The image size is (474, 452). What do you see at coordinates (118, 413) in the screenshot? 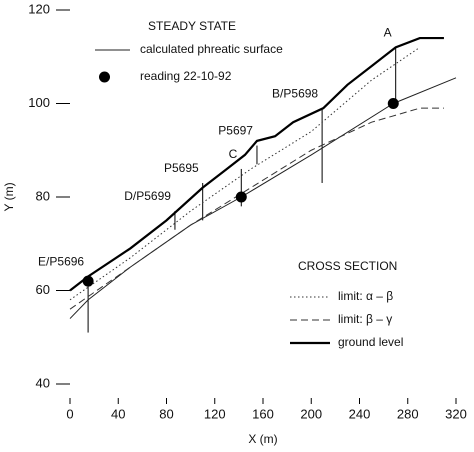
I see `x-tick-label: 40` at bounding box center [118, 413].